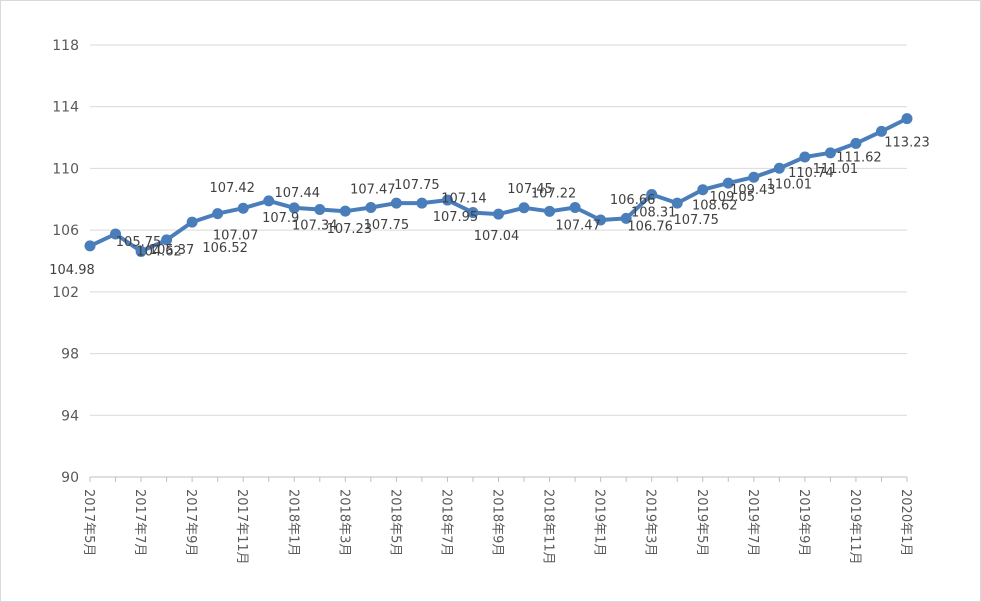 The image size is (981, 602). Describe the element at coordinates (72, 270) in the screenshot. I see `data-label: 104.98` at that location.